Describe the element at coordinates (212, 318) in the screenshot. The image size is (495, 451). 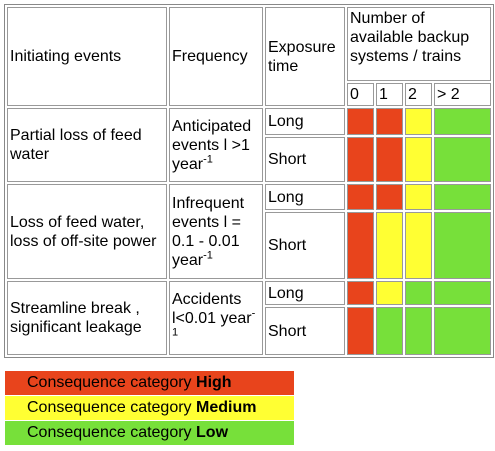
I see `frequency-rate: l<0.01 year` at that location.